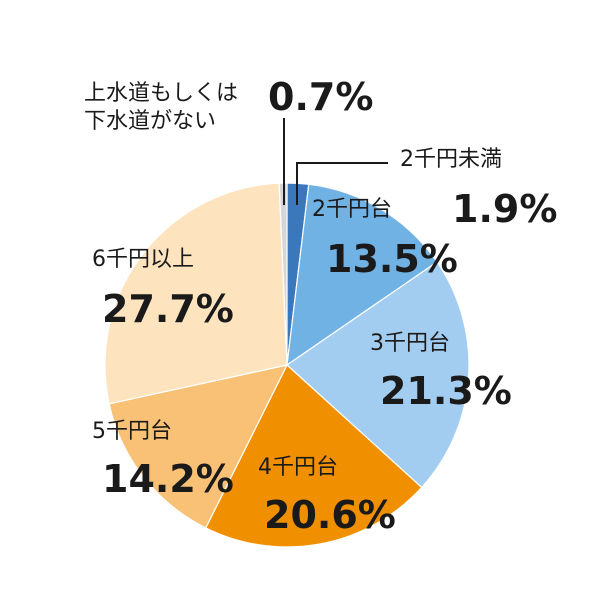 The image size is (600, 600). I want to click on label-2k: 2千円台, so click(352, 209).